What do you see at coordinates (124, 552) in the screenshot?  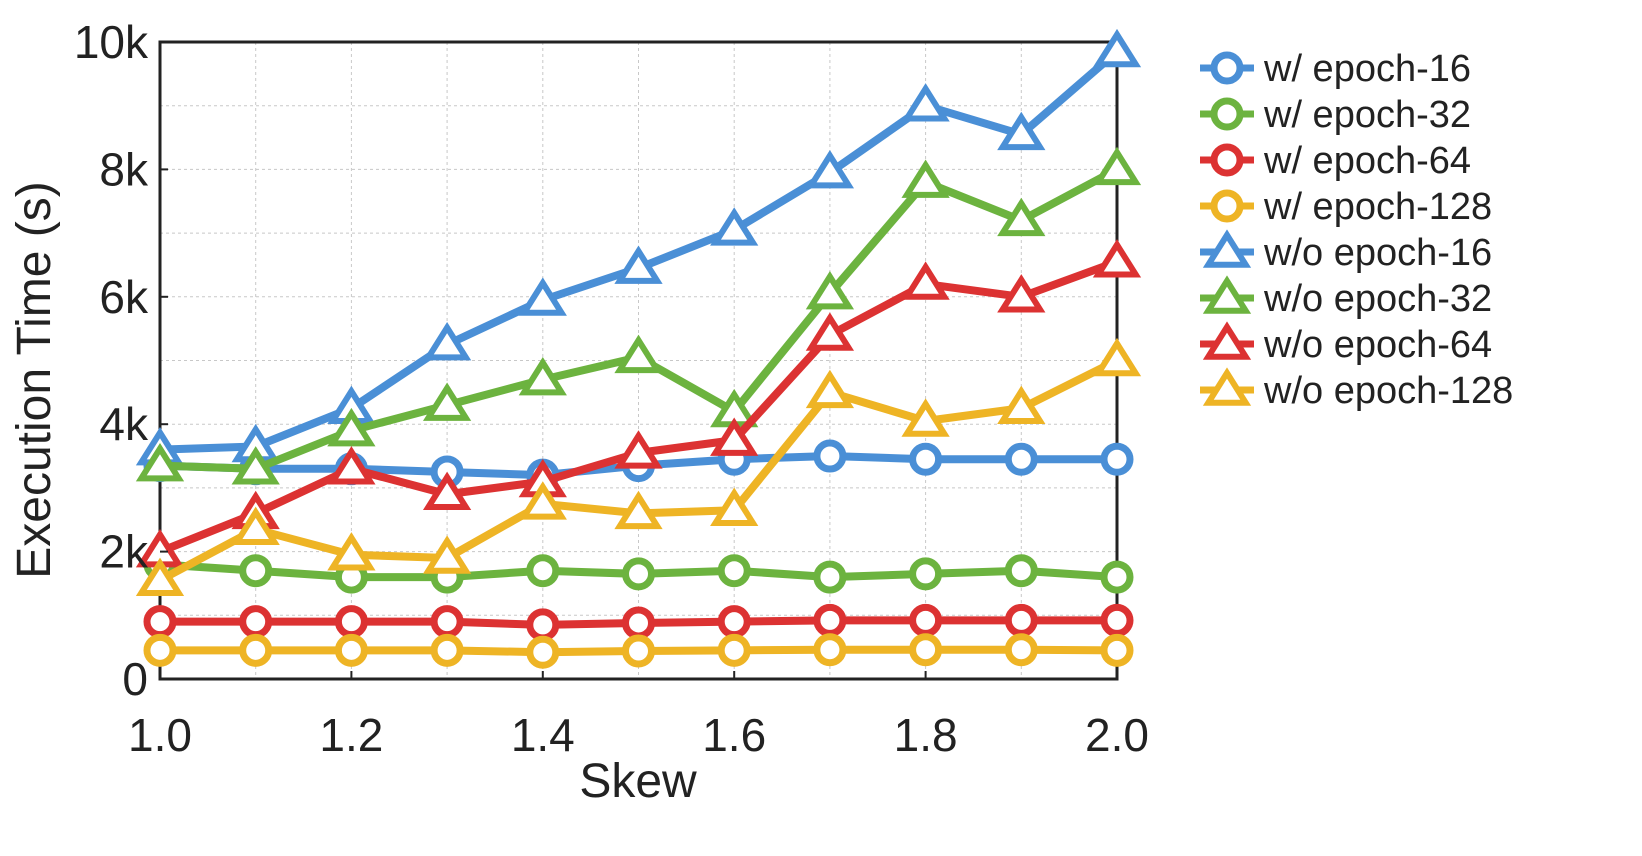 I see `y-tick-label: 2k` at bounding box center [124, 552].